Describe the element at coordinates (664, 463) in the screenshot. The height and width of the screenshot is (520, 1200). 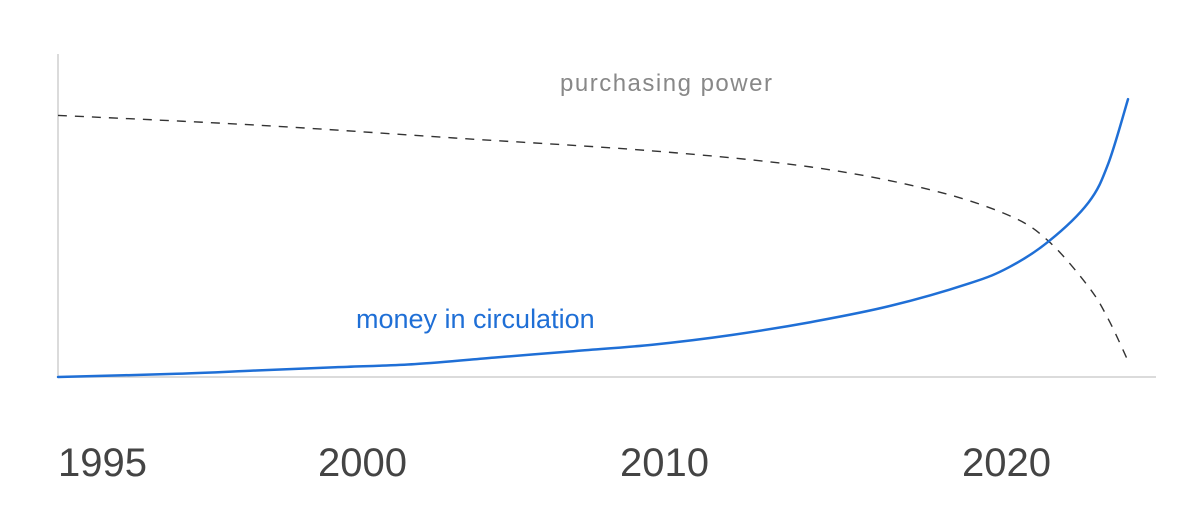
I see `x-tick-label: 2010` at that location.